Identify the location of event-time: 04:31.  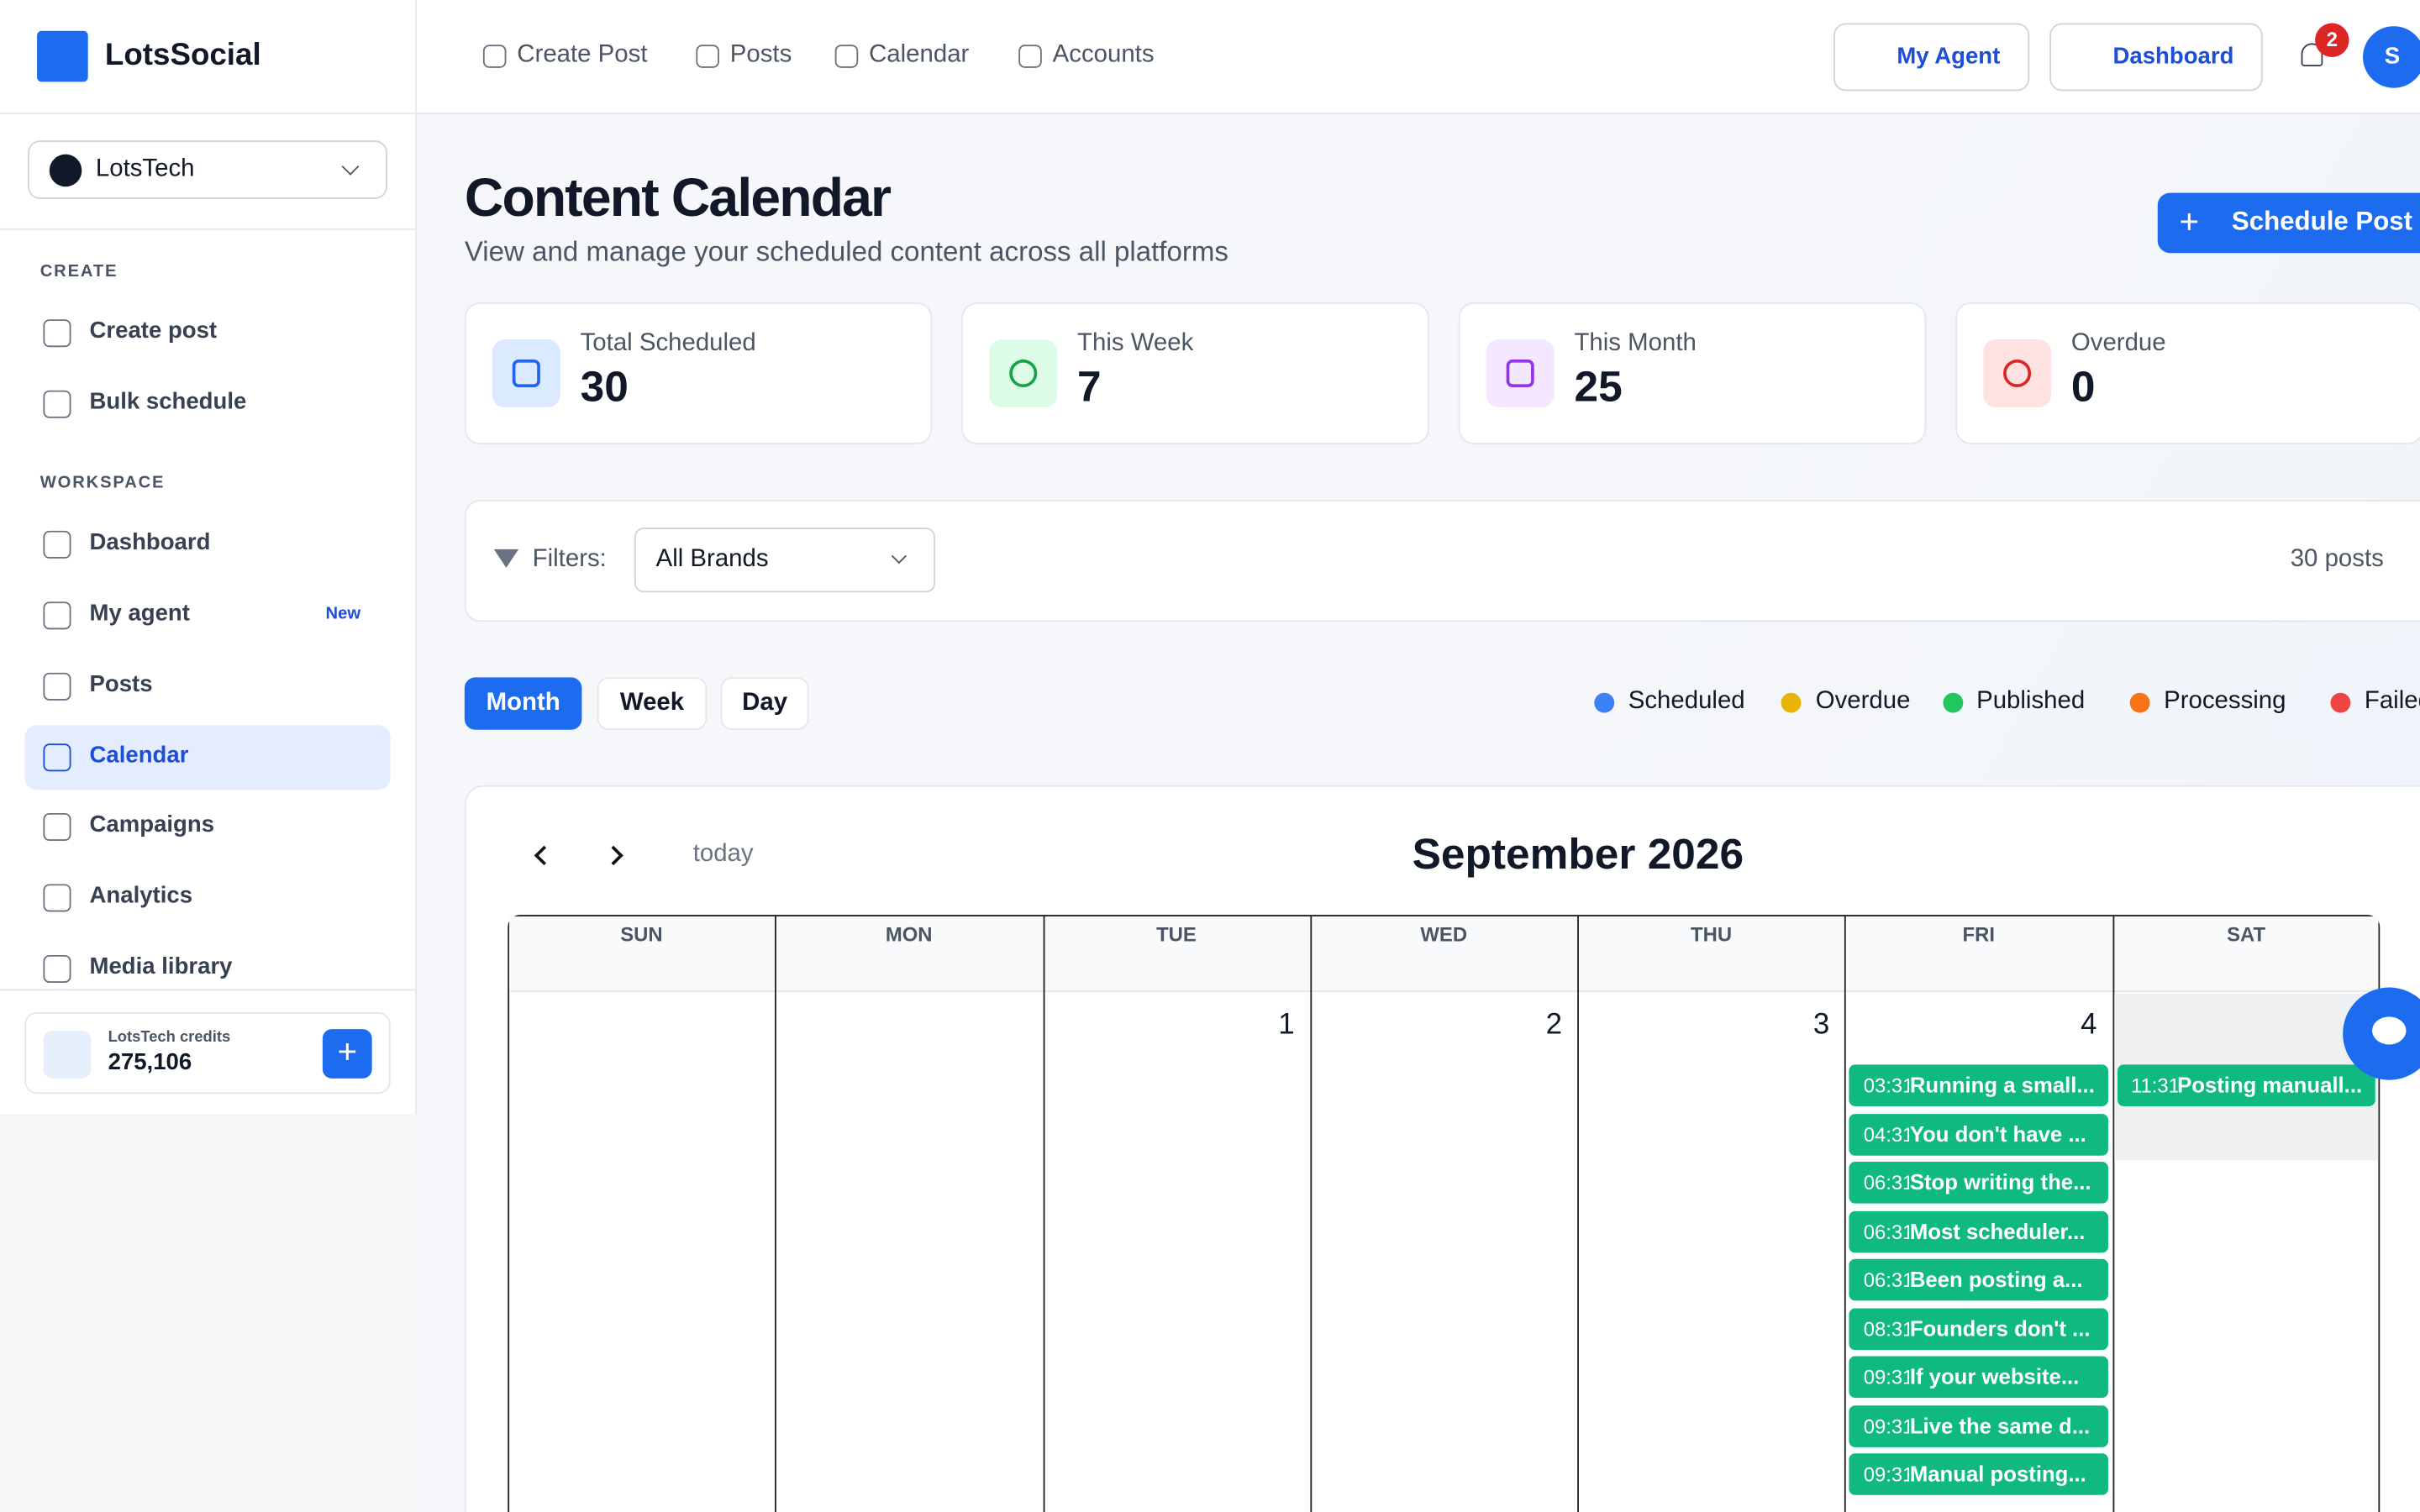
(1886, 1134).